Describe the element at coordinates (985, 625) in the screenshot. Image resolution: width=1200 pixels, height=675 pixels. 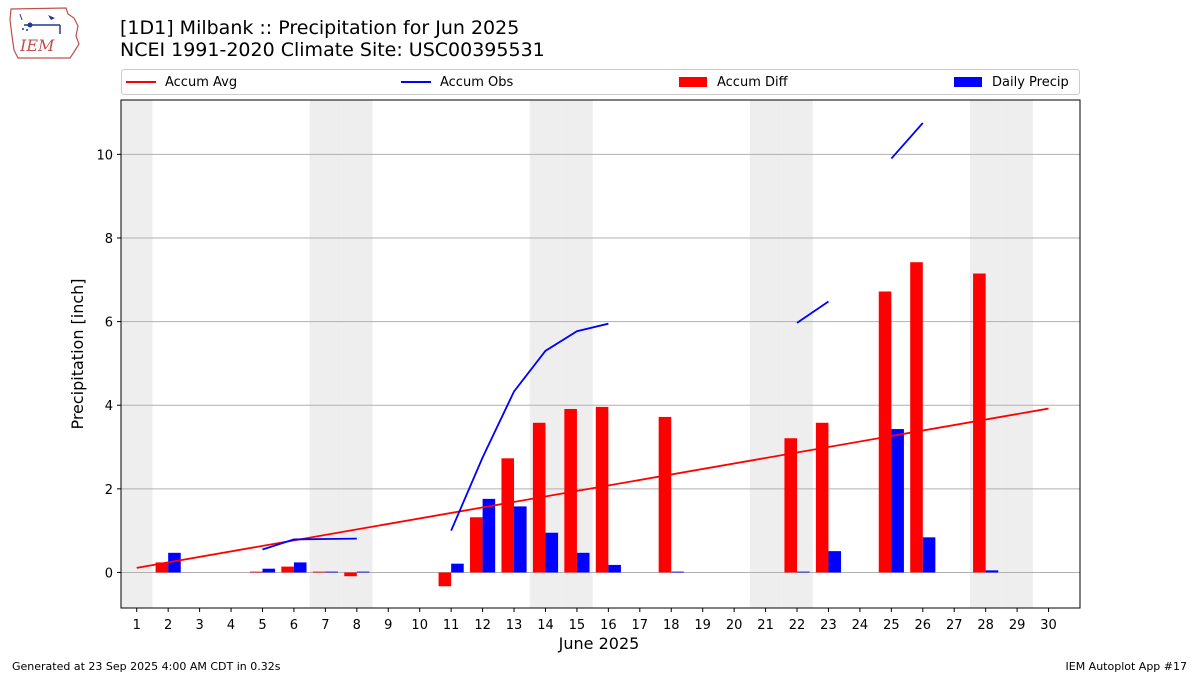
I see `x-tick-label: 28` at that location.